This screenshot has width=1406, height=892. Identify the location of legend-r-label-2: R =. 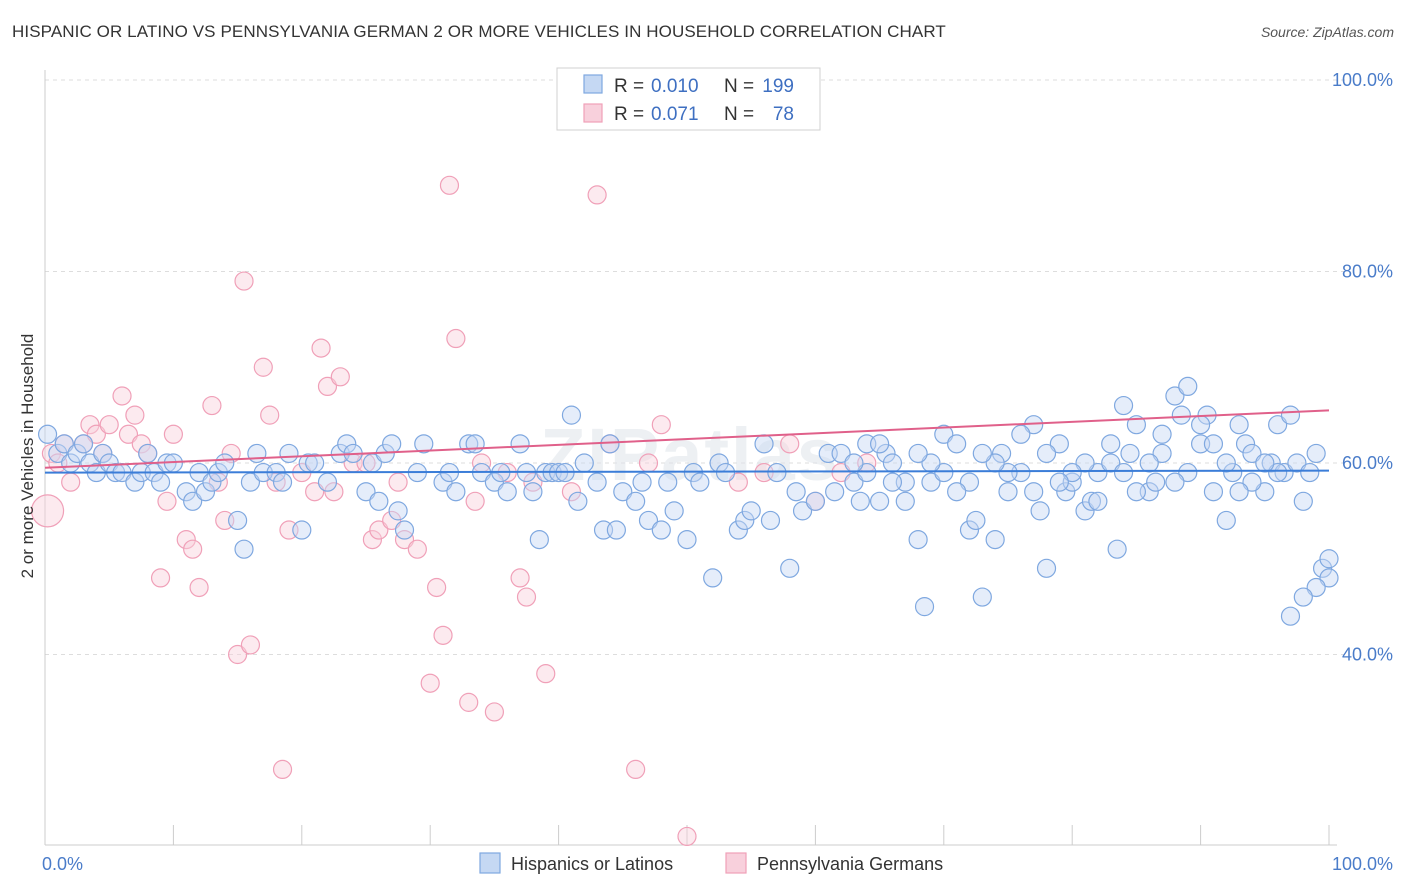
(629, 114).